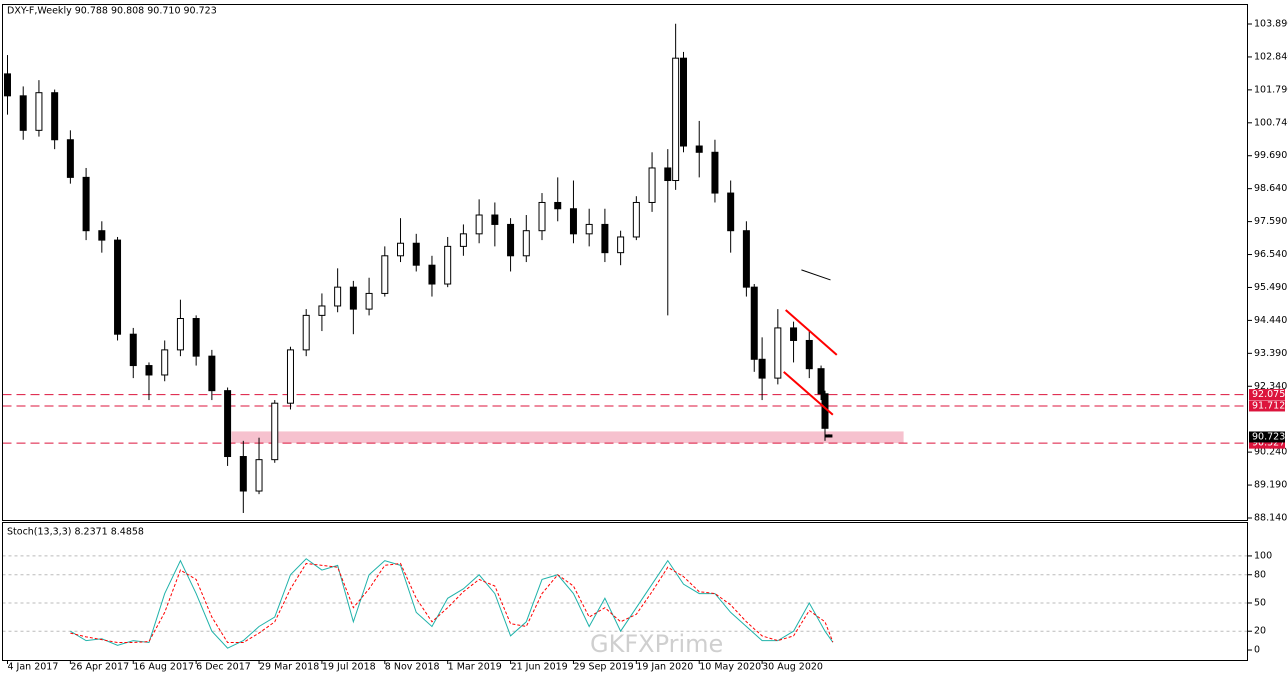  What do you see at coordinates (664, 667) in the screenshot?
I see `x-tick-label: 19 Jan 2020` at bounding box center [664, 667].